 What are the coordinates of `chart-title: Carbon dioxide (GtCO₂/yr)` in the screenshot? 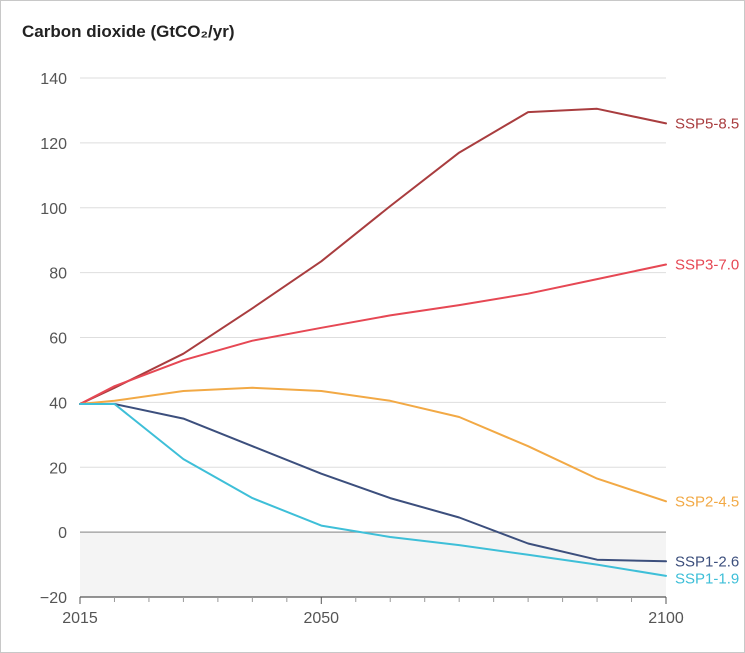 It's located at (128, 31).